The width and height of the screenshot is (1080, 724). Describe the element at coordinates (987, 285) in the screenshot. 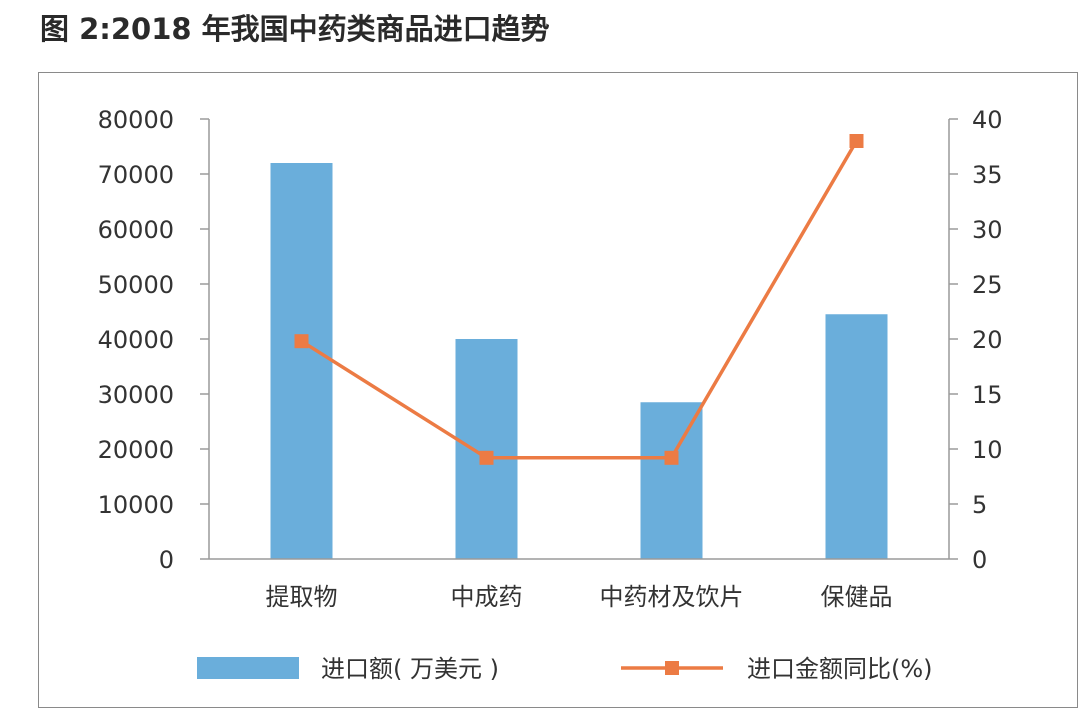

I see `right-tick-label: 25` at that location.